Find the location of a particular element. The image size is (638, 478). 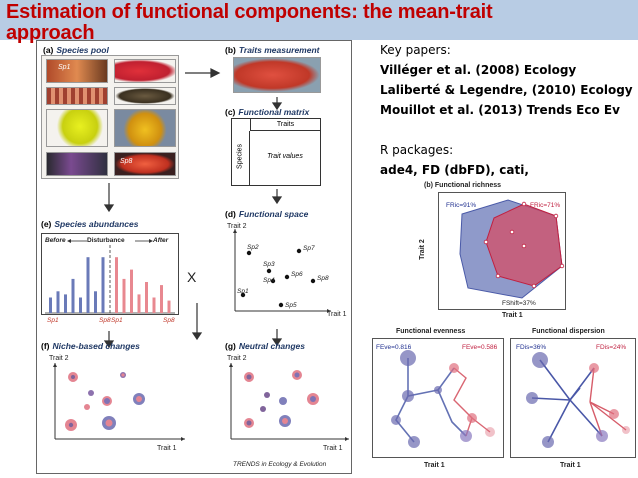

fish-photo-sp1 is located at coordinates (77, 71).